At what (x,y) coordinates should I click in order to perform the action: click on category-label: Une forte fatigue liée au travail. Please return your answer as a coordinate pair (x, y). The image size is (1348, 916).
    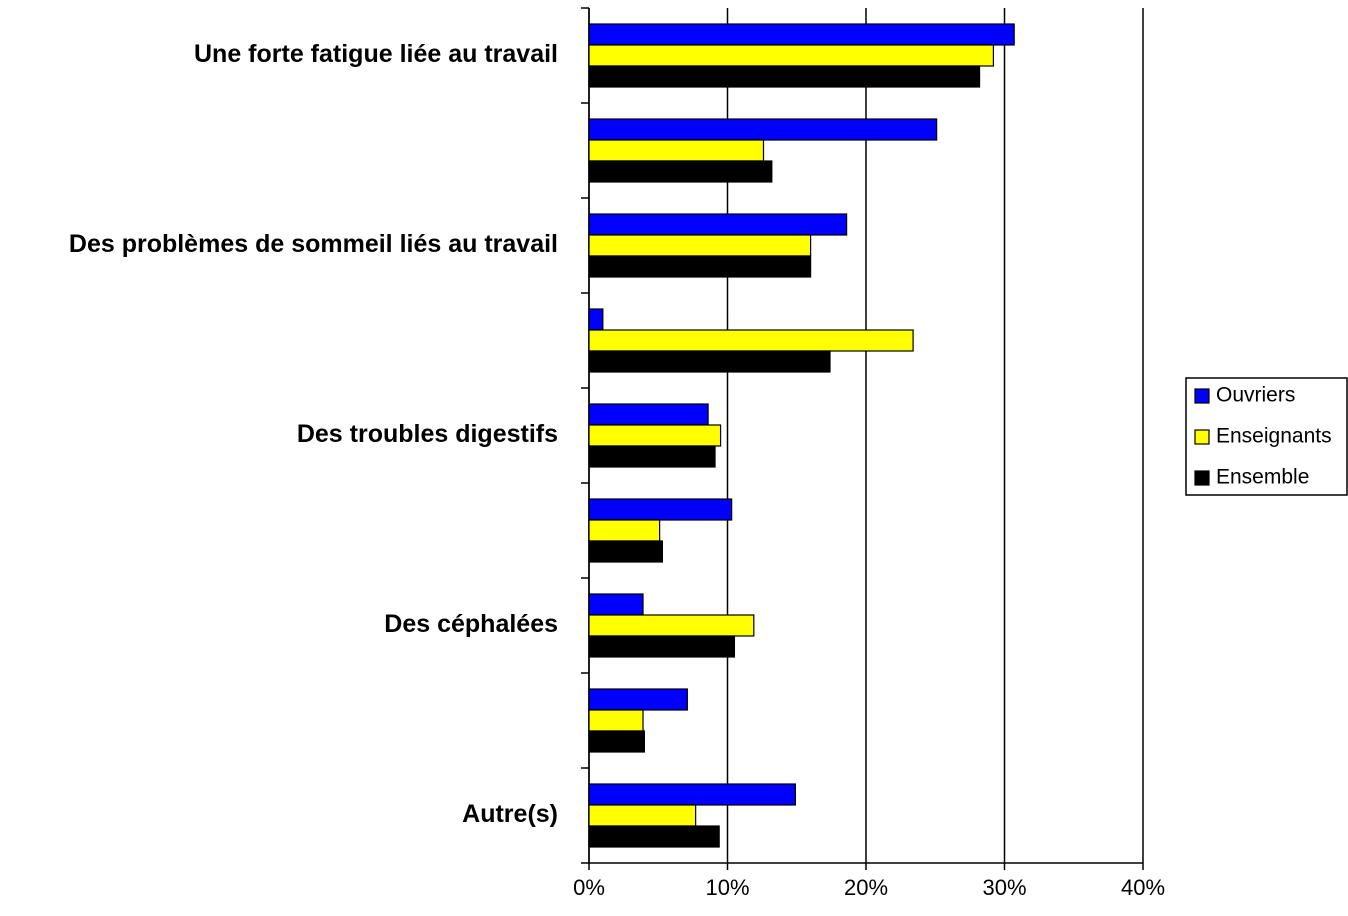
    Looking at the image, I should click on (376, 54).